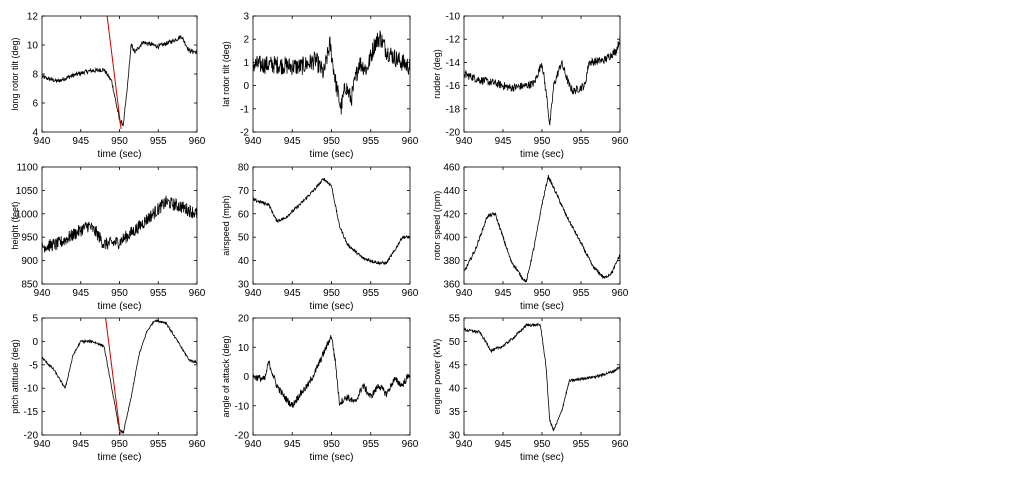 The image size is (1024, 499). Describe the element at coordinates (451, 168) in the screenshot. I see `y-tick-label: 460` at that location.